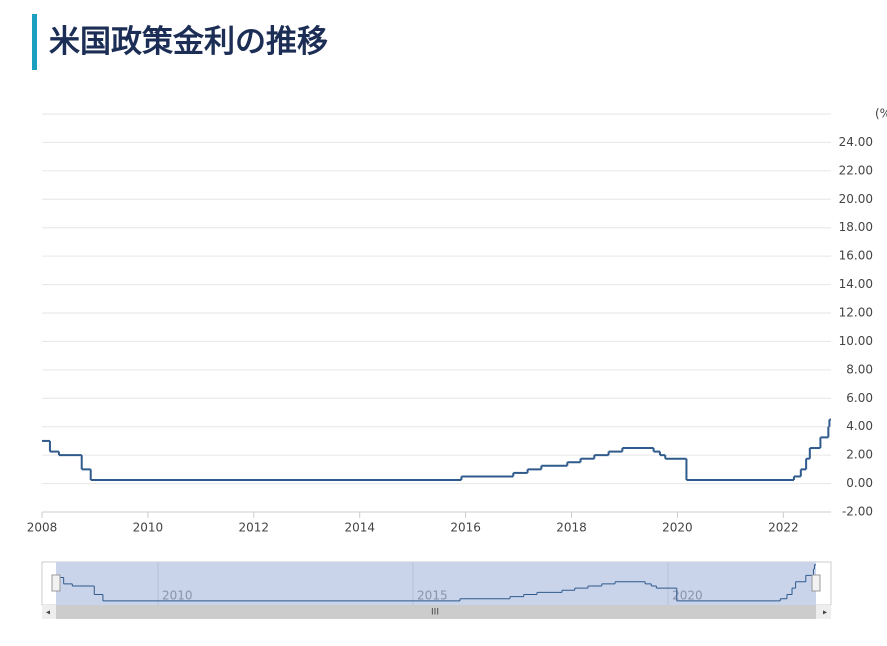 The height and width of the screenshot is (646, 887). Describe the element at coordinates (856, 199) in the screenshot. I see `y-tick-label: 20.00` at that location.